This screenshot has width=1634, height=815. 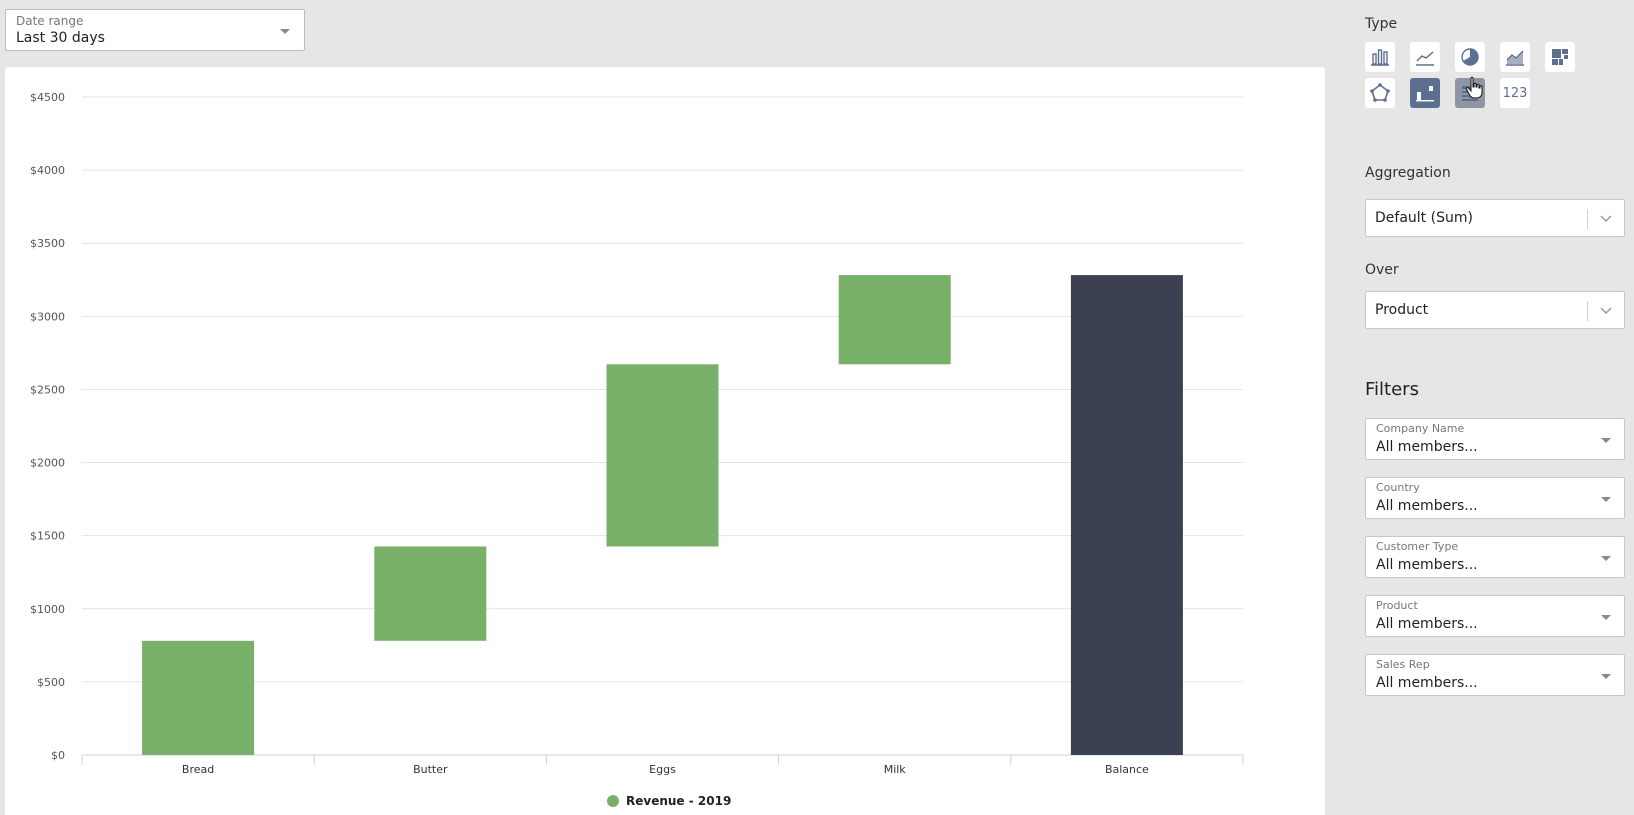 What do you see at coordinates (1474, 87) in the screenshot?
I see `hand-cursor-icon` at bounding box center [1474, 87].